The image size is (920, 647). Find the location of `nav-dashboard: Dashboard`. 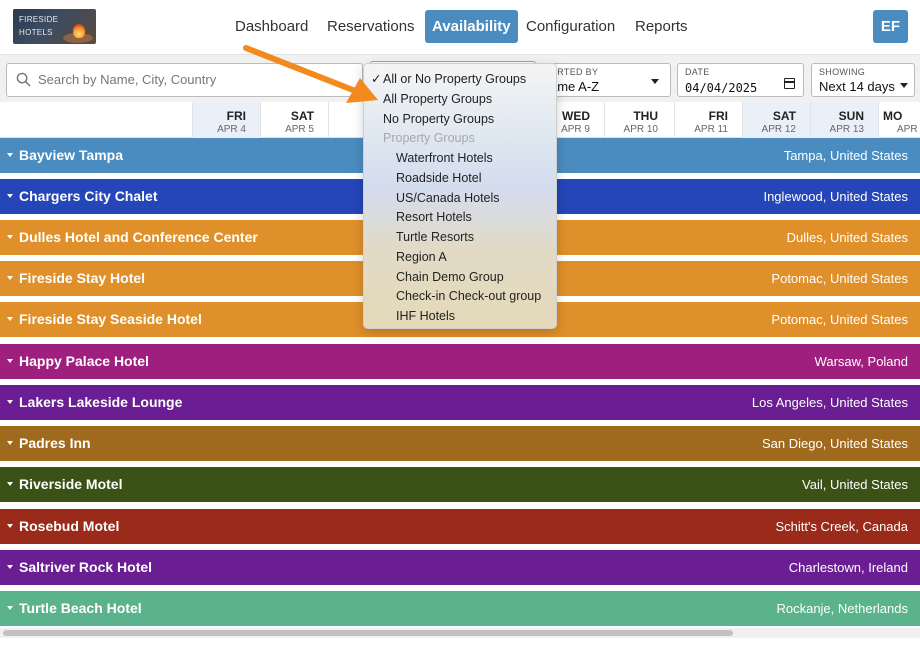

nav-dashboard: Dashboard is located at coordinates (272, 26).